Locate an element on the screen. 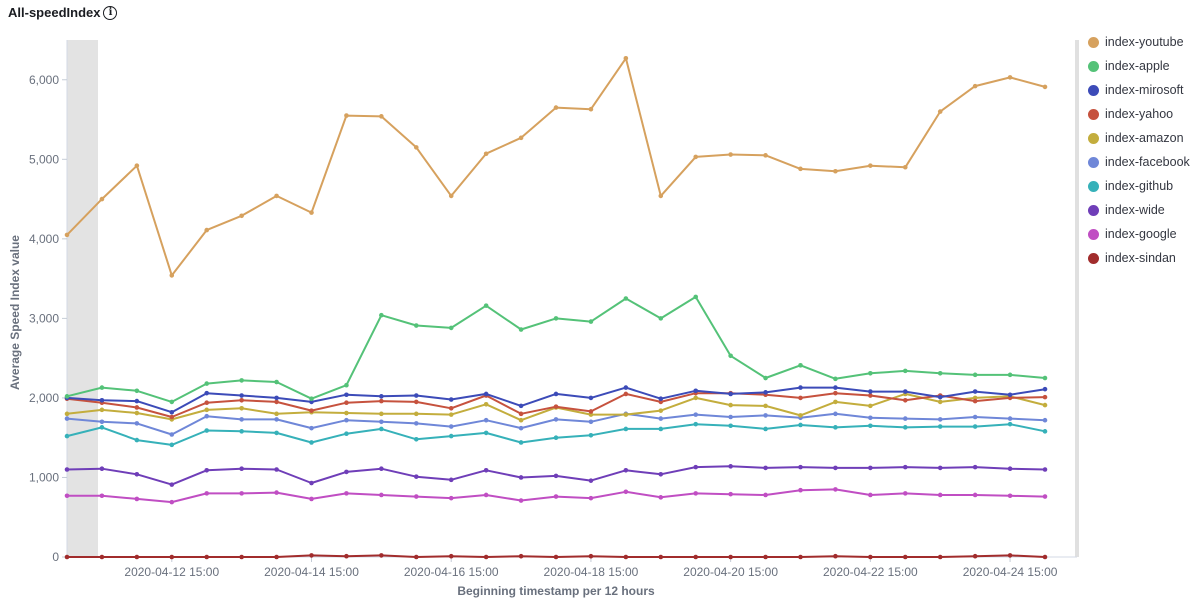 Image resolution: width=1200 pixels, height=600 pixels. legend-item-index-google: index-google is located at coordinates (1139, 234).